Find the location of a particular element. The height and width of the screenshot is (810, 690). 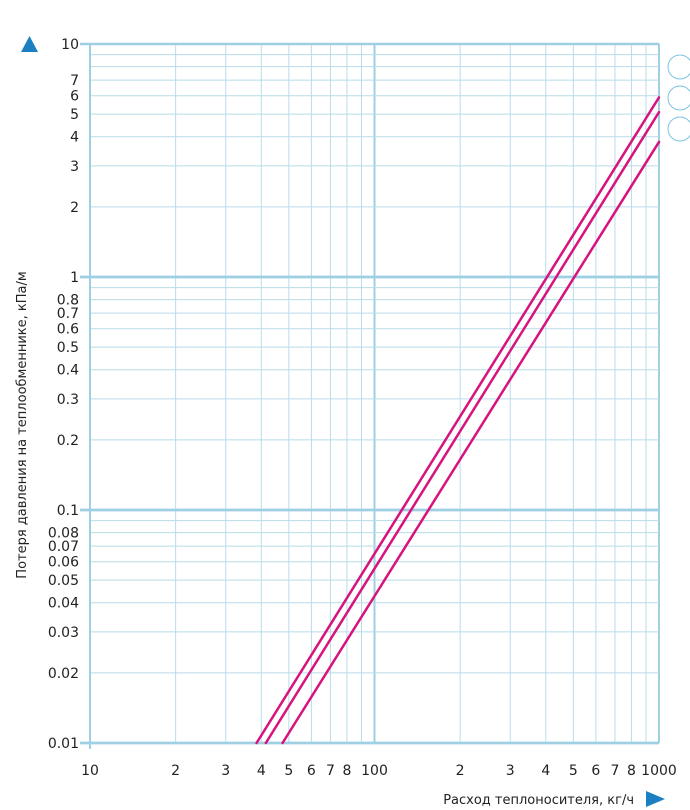

y-tick-label: 10 is located at coordinates (70, 45).